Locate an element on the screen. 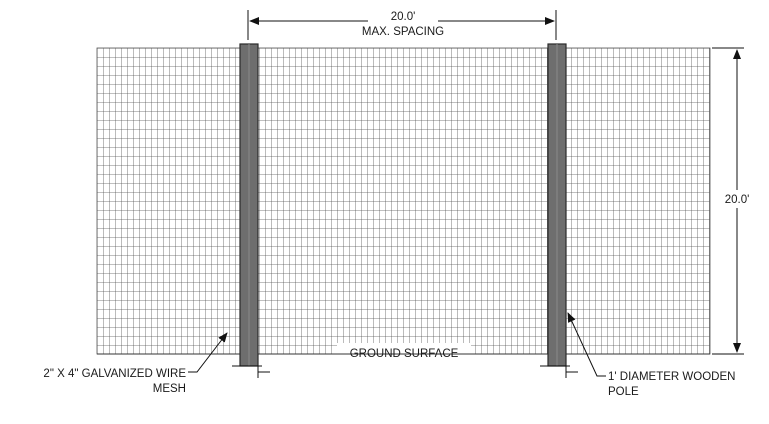  ground-label-background is located at coordinates (404, 352).